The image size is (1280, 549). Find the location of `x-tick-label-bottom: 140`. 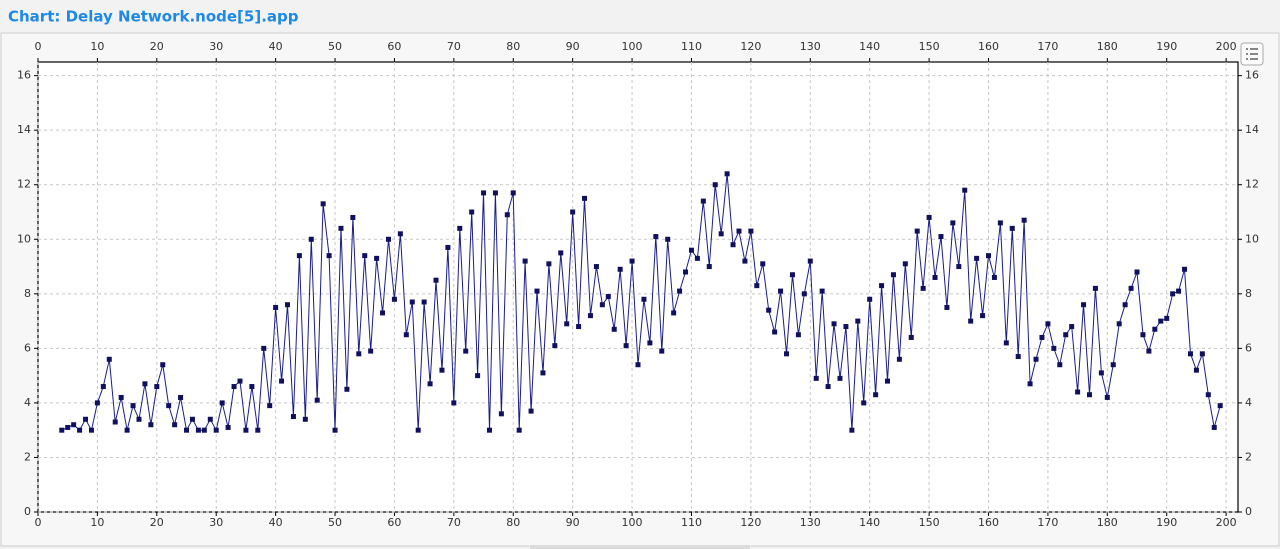

x-tick-label-bottom: 140 is located at coordinates (869, 522).